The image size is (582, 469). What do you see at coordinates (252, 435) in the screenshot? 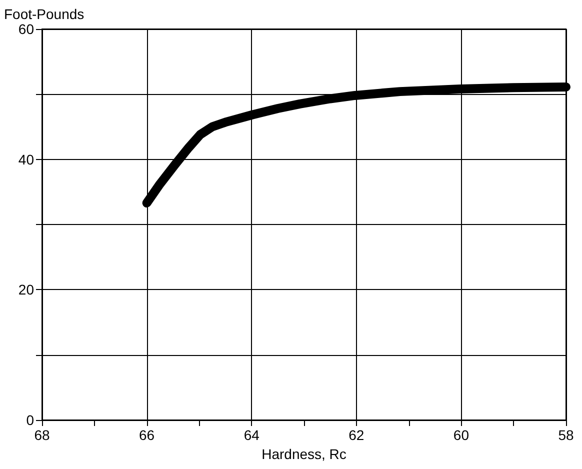
I see `x-tick-label: 64` at bounding box center [252, 435].